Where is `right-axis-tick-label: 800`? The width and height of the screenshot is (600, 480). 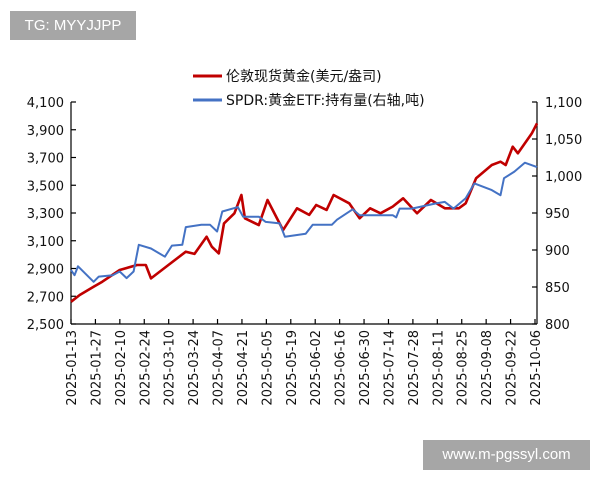 right-axis-tick-label: 800 is located at coordinates (557, 325).